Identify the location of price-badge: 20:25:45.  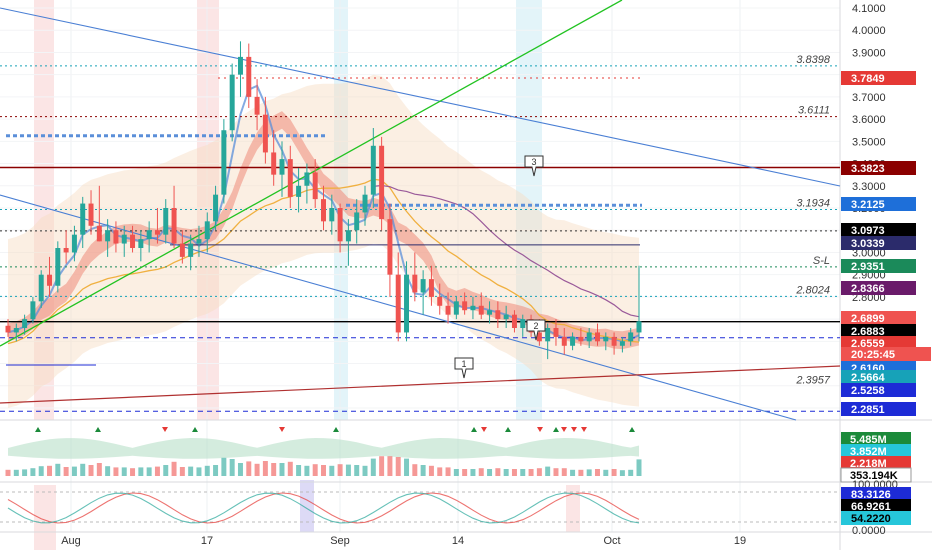
(886, 354).